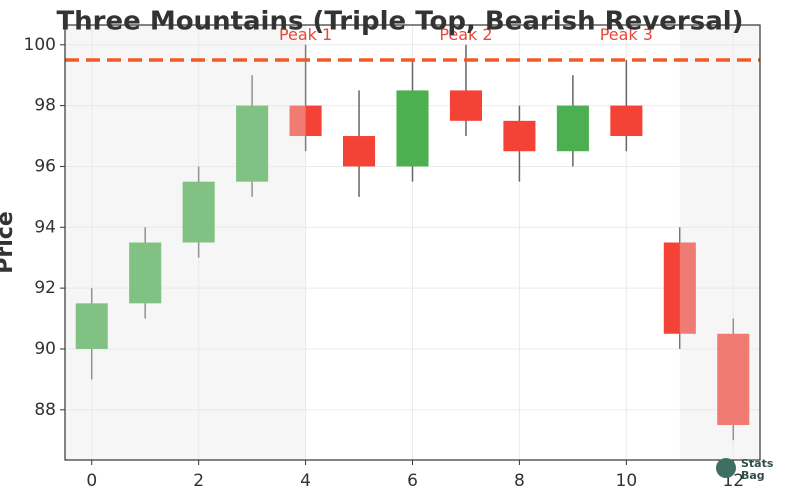 This screenshot has height=500, width=800. What do you see at coordinates (40, 45) in the screenshot?
I see `y-tick-label: 100` at bounding box center [40, 45].